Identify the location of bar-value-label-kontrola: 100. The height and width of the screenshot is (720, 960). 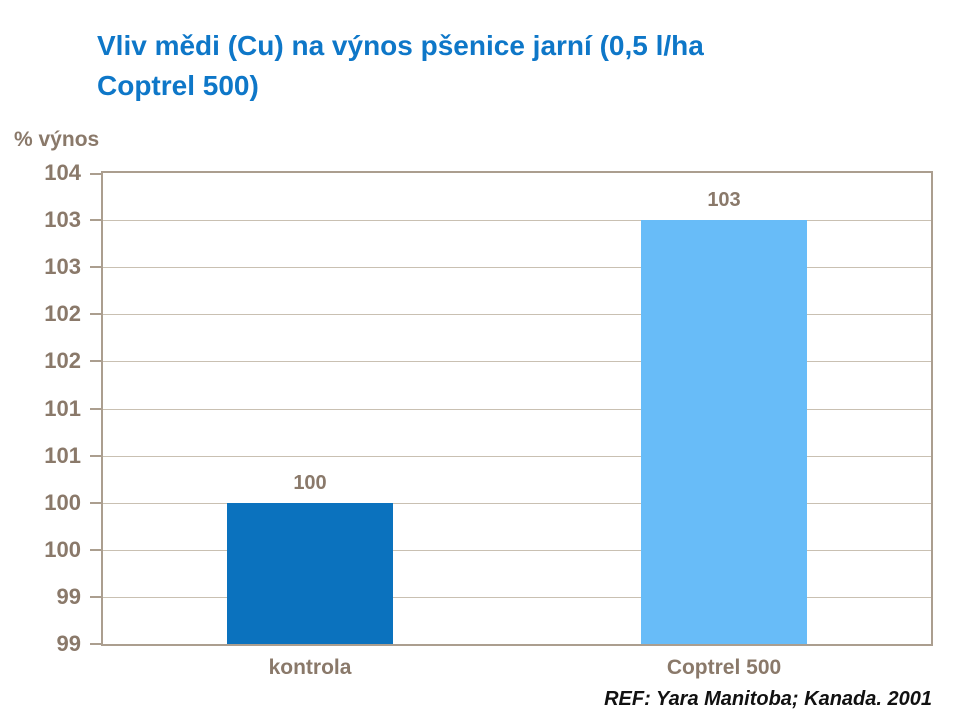
(310, 483).